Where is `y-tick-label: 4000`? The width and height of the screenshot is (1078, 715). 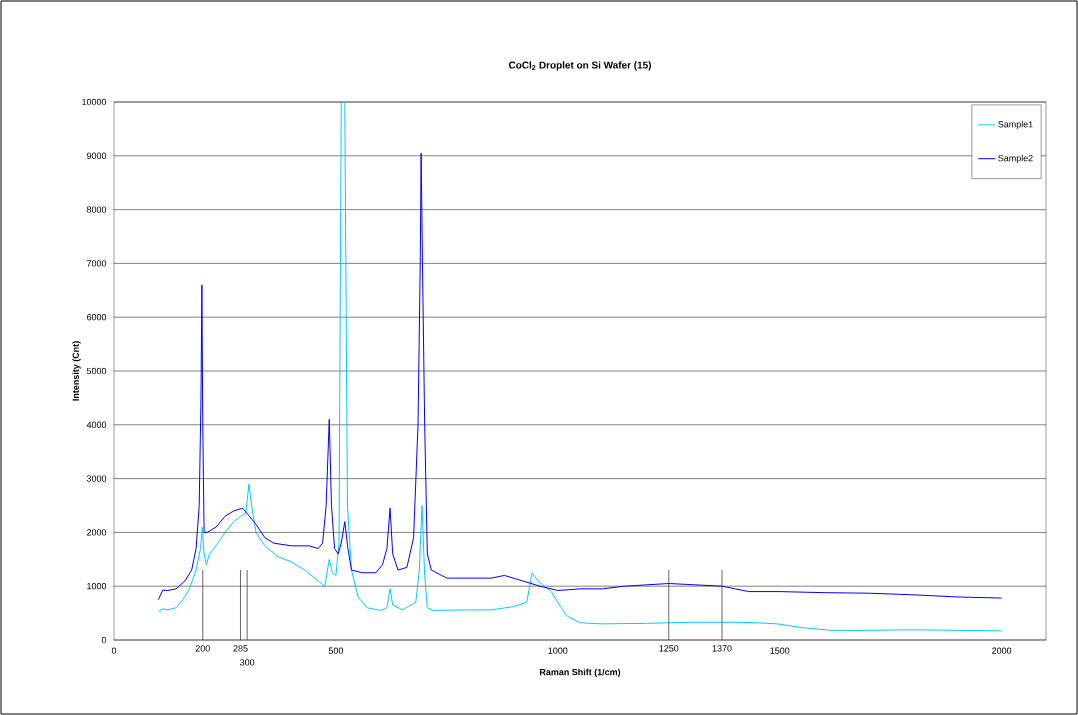
y-tick-label: 4000 is located at coordinates (96, 424).